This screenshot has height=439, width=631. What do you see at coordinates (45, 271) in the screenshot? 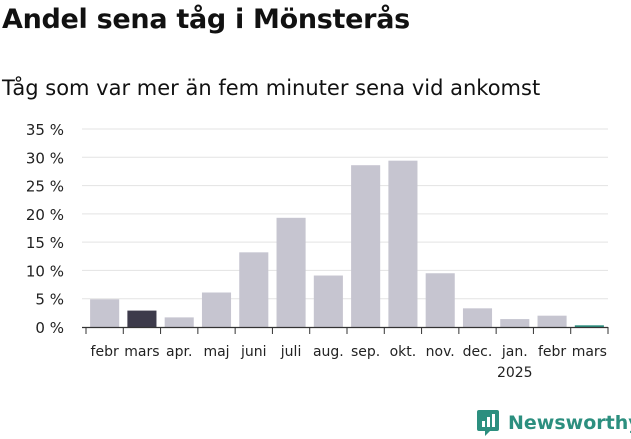
I see `y-tick-label: 10 %` at bounding box center [45, 271].